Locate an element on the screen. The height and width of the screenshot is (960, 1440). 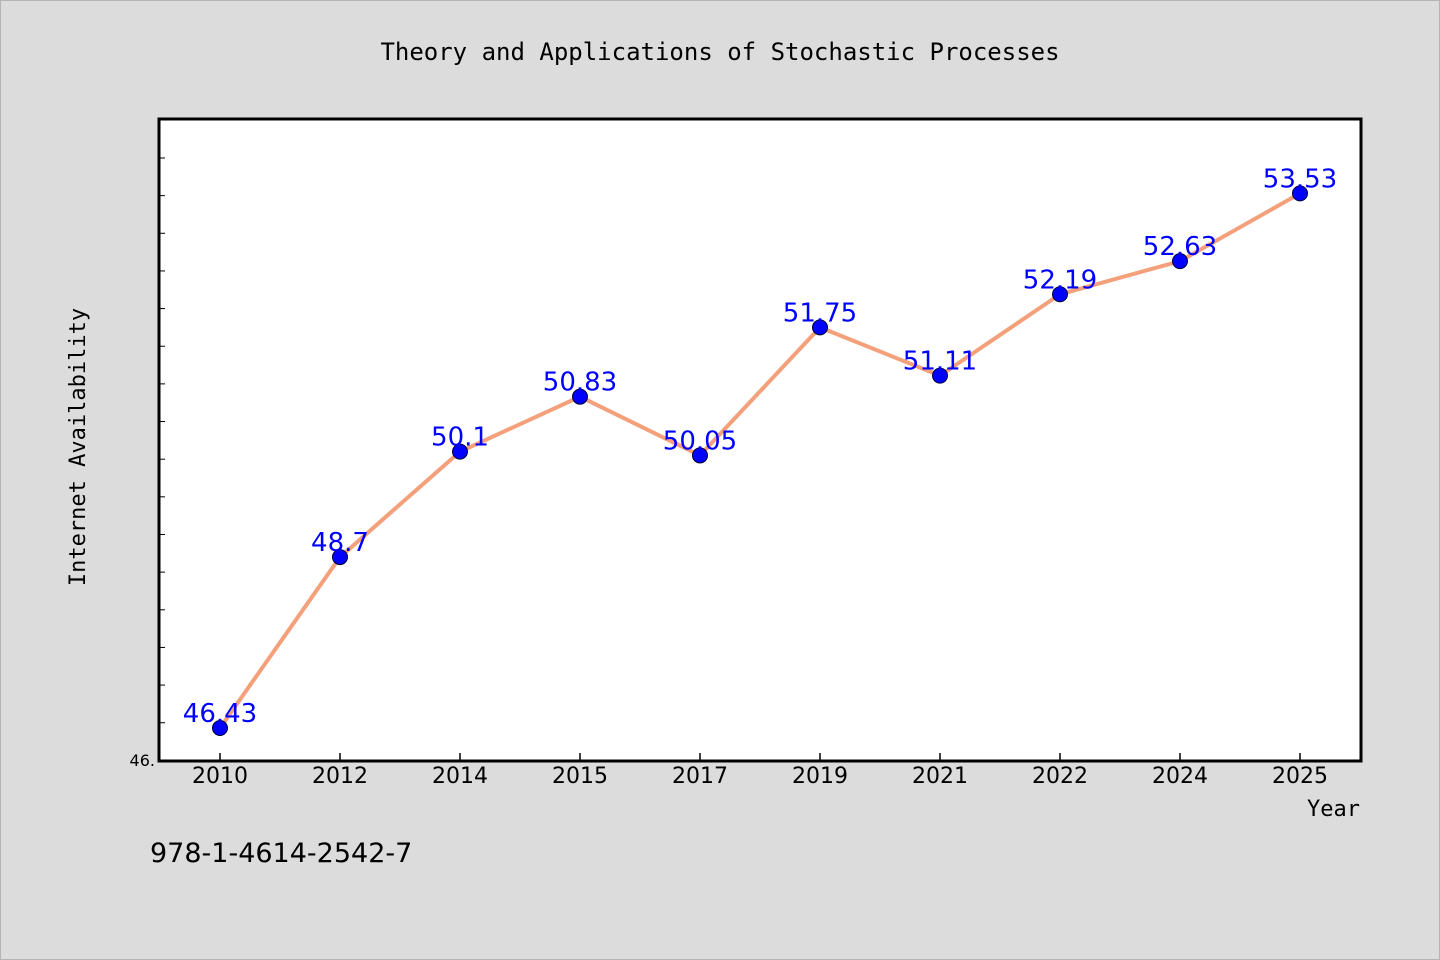
y-tick-label: 46. is located at coordinates (142, 760).